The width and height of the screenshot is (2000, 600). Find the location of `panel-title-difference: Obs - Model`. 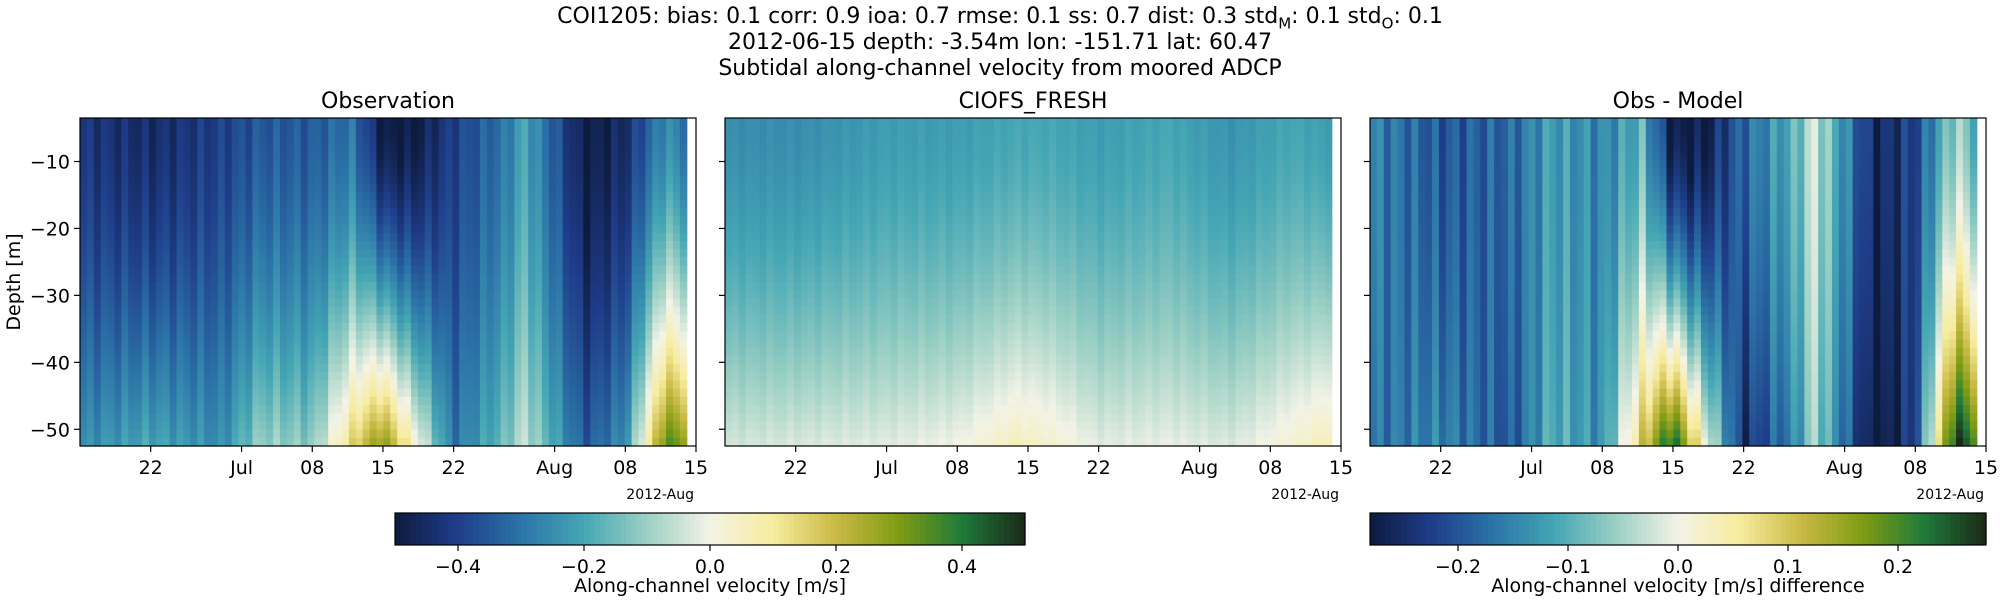

panel-title-difference: Obs - Model is located at coordinates (1678, 101).